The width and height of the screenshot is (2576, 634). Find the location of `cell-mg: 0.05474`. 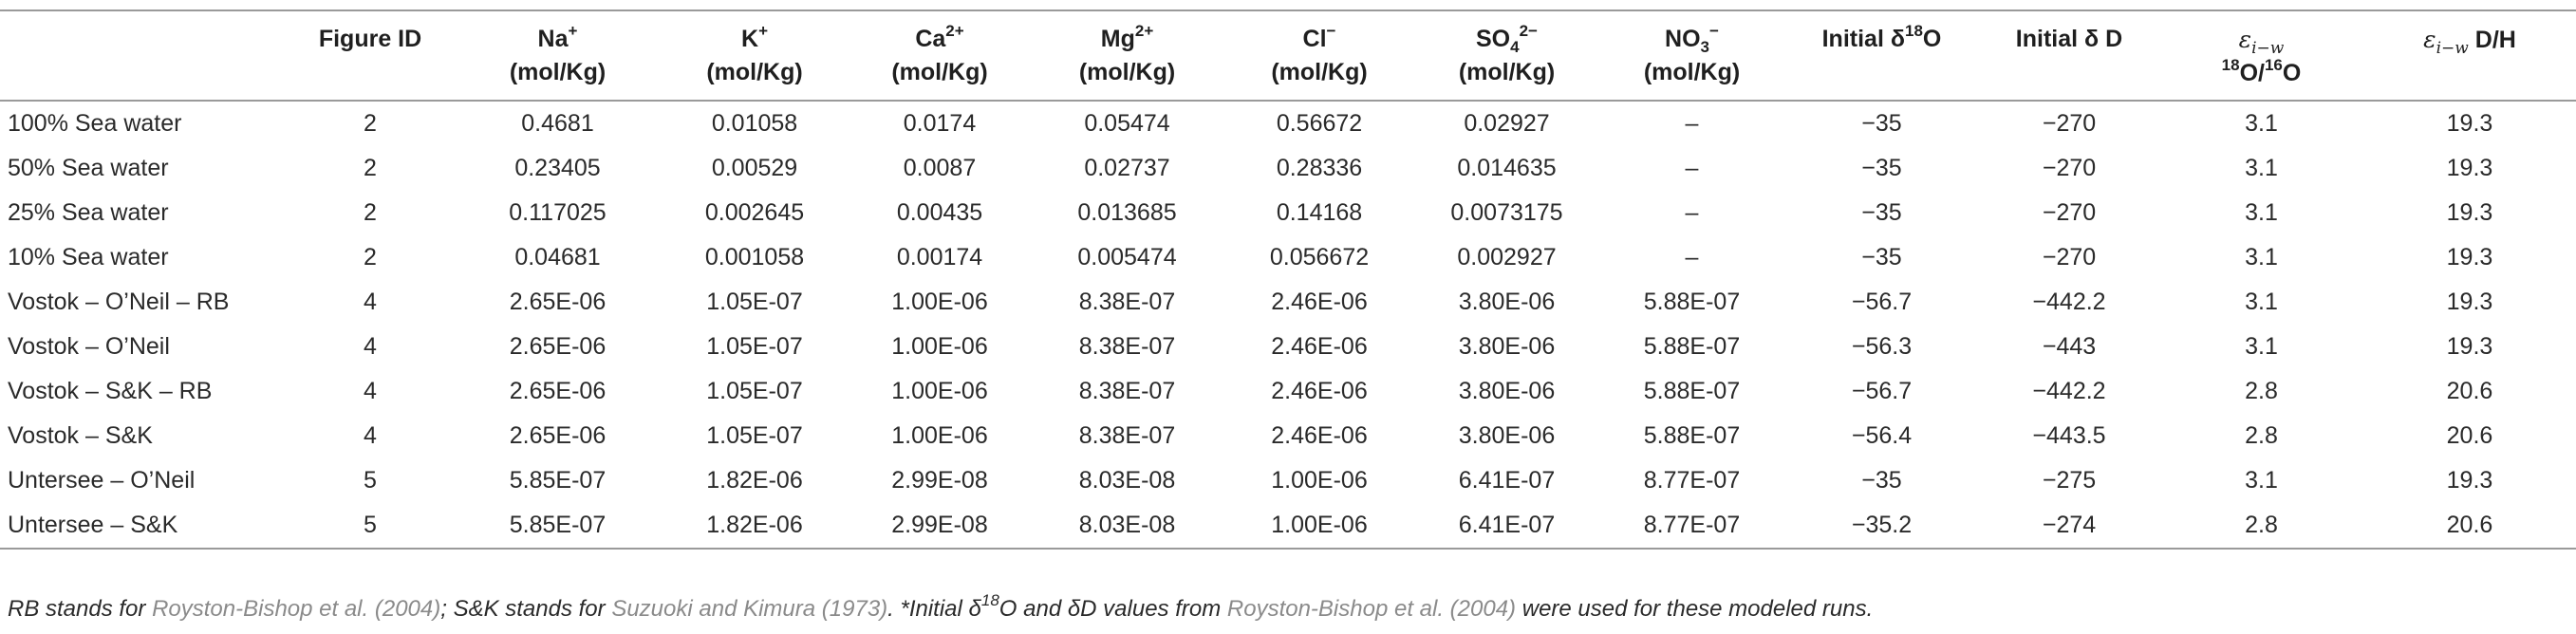

cell-mg: 0.05474 is located at coordinates (1127, 123).